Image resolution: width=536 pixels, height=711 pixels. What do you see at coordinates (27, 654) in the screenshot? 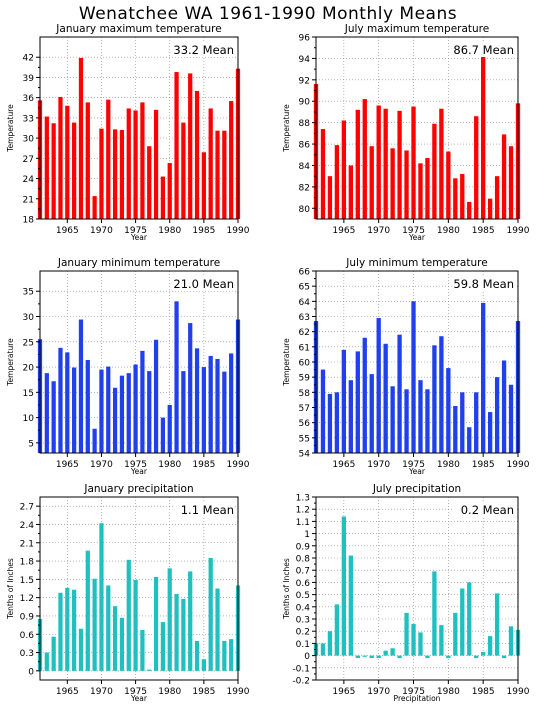
I see `y-tick-label: 0.3` at bounding box center [27, 654].